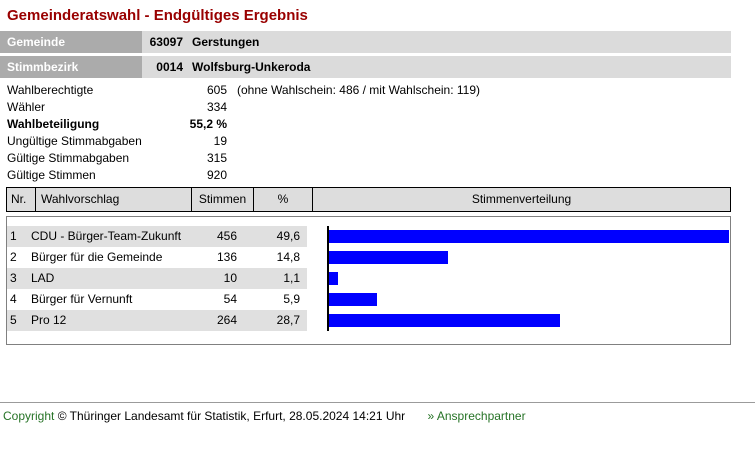 The width and height of the screenshot is (755, 452). Describe the element at coordinates (436, 67) in the screenshot. I see `stimmbezirk-value: 0014 Wolfsburg-Unkeroda` at that location.